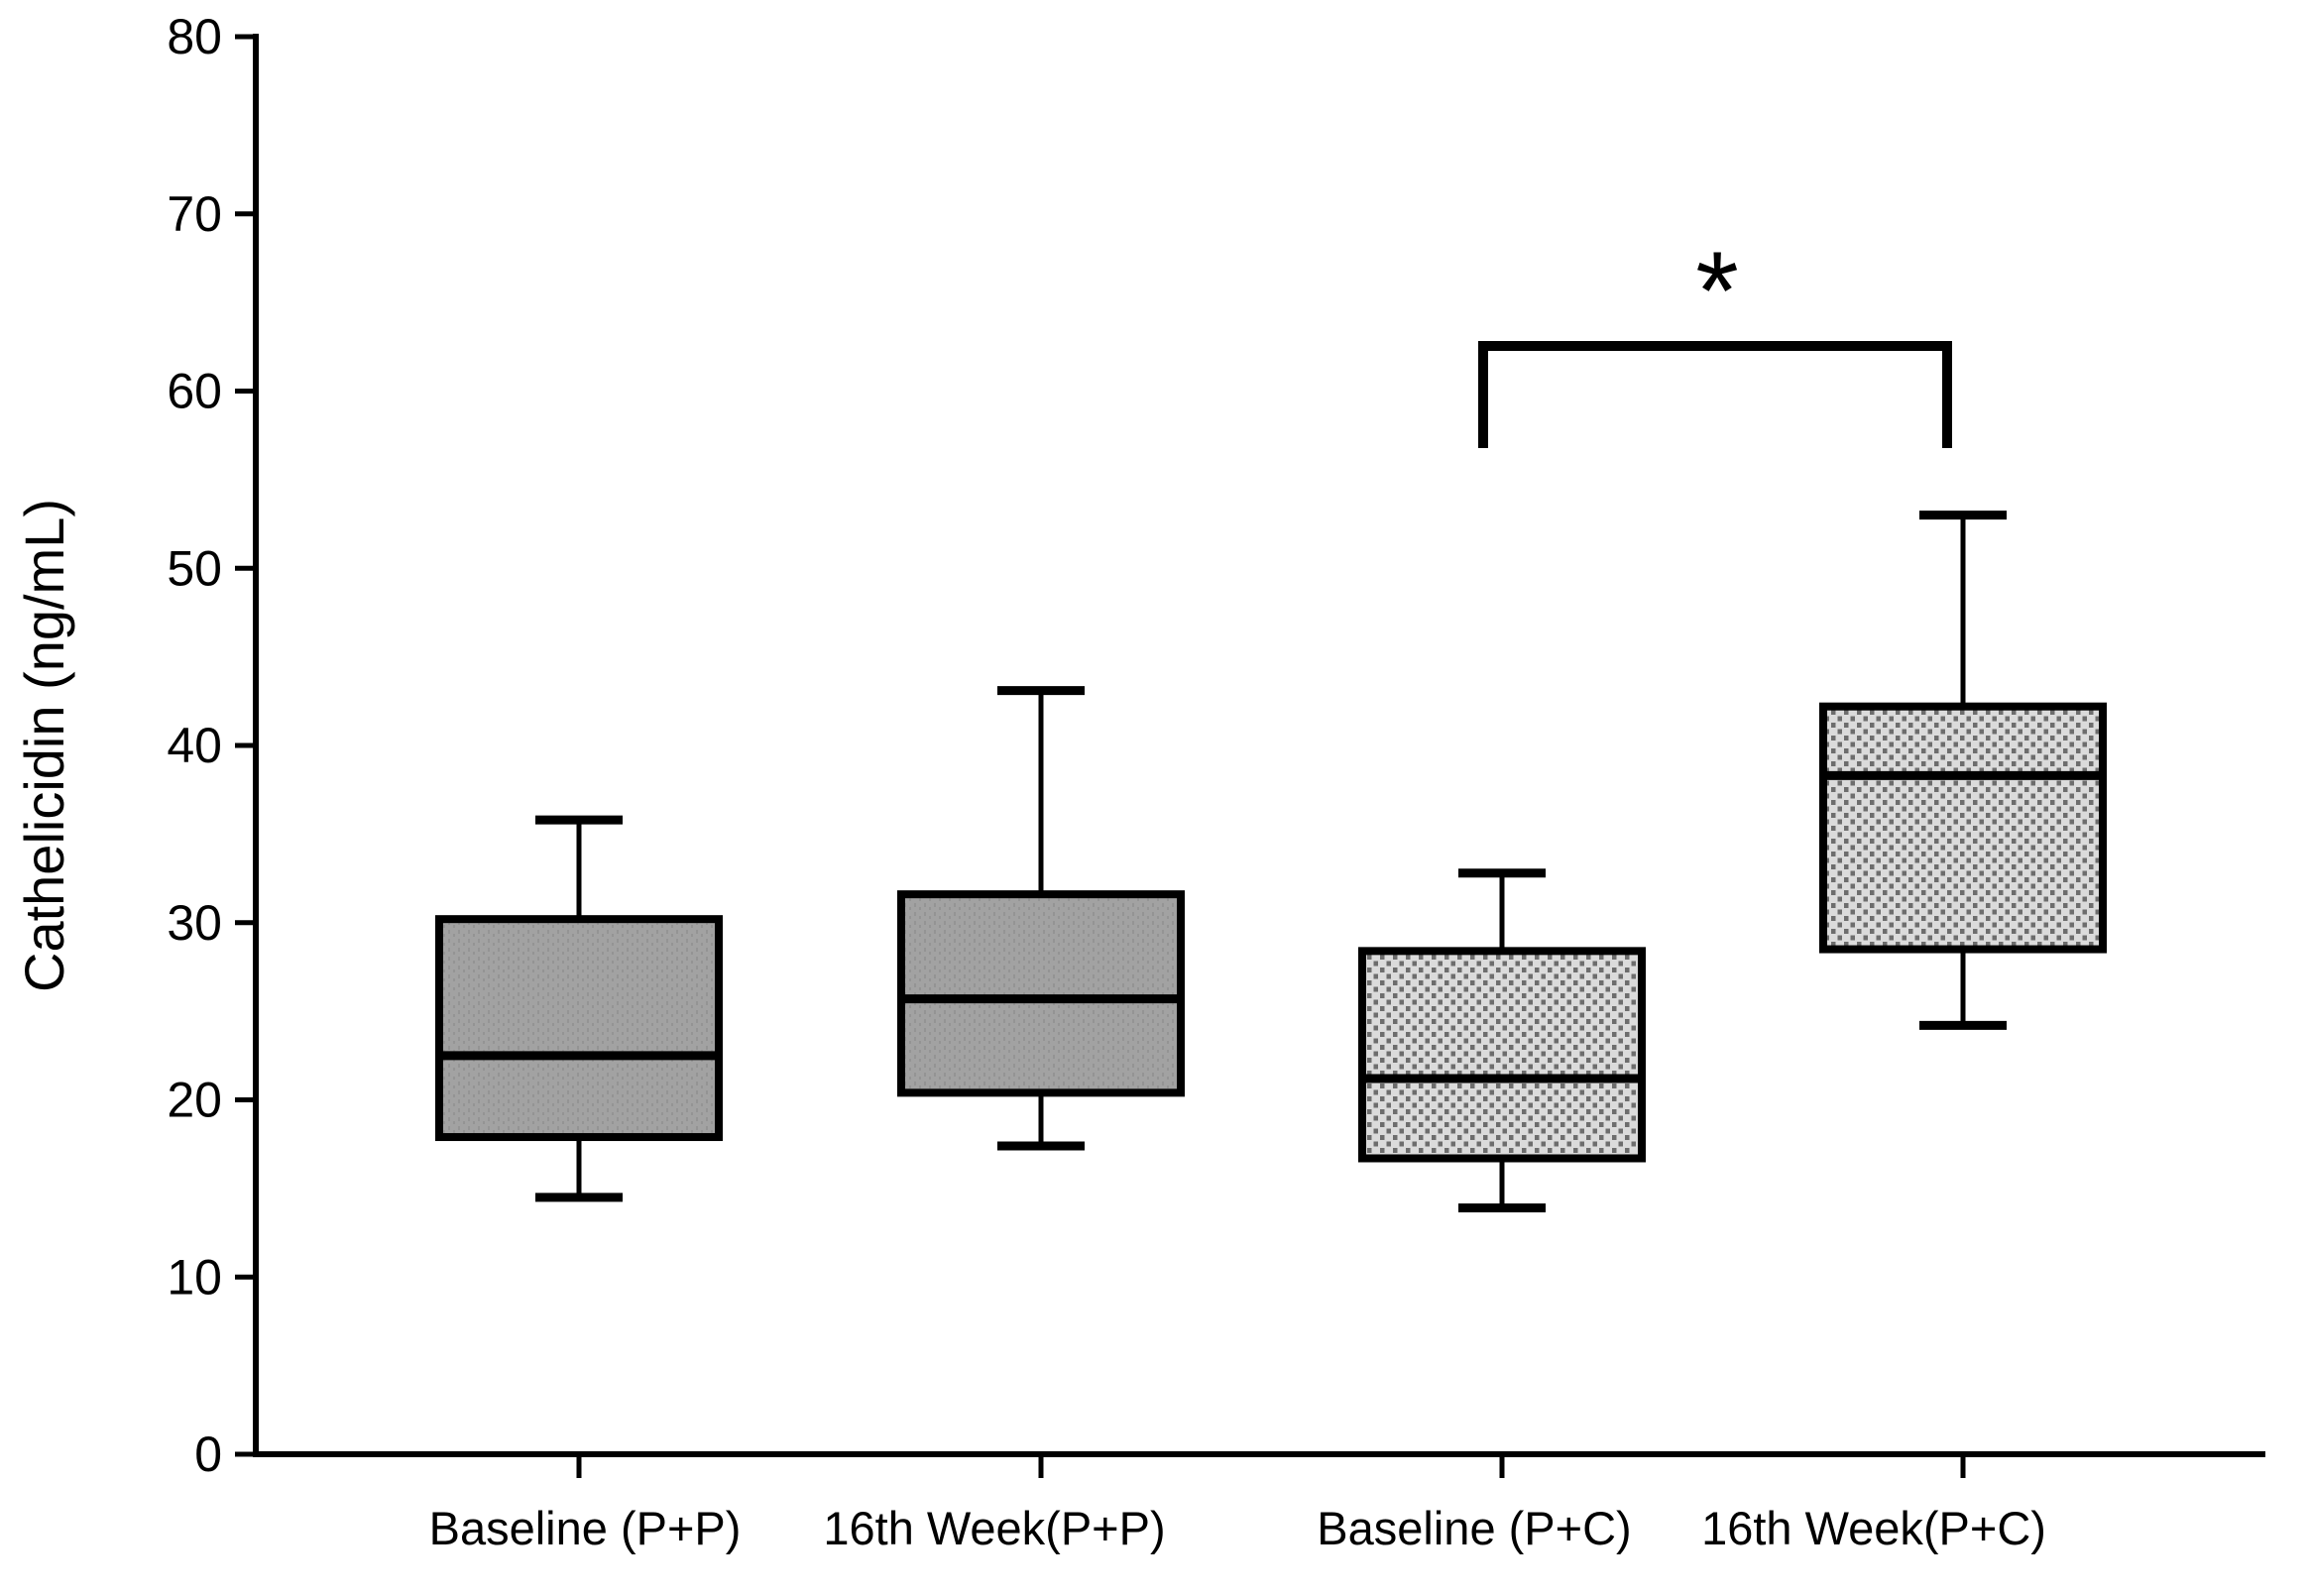 The width and height of the screenshot is (2310, 1596). I want to click on x-axis-label: 16th Week(P+P), so click(994, 1528).